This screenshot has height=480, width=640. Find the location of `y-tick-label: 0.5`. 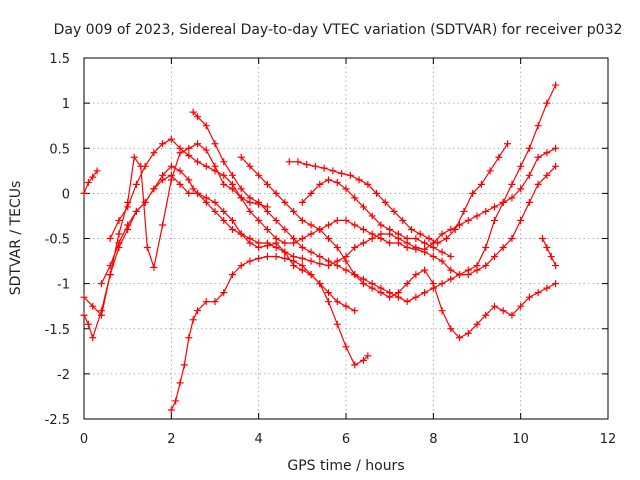

y-tick-label: 0.5 is located at coordinates (59, 149).